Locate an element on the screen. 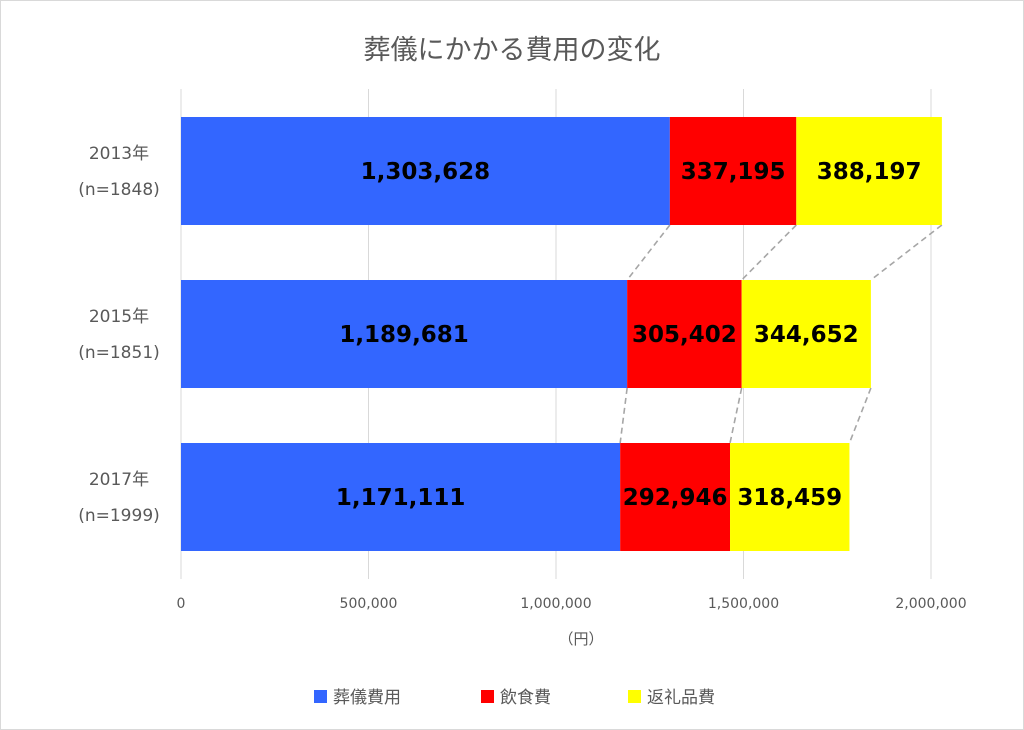 The width and height of the screenshot is (1024, 730). x-axis-unit-label: （円） is located at coordinates (580, 639).